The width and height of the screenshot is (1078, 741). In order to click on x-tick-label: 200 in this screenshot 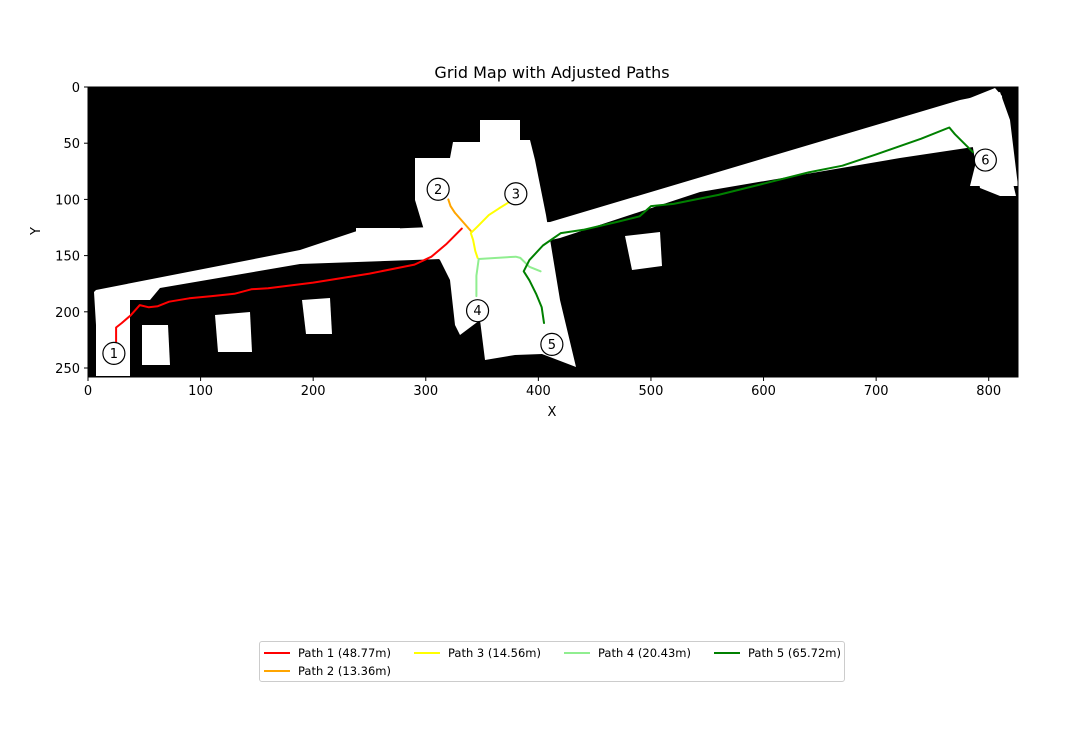, I will do `click(313, 391)`.